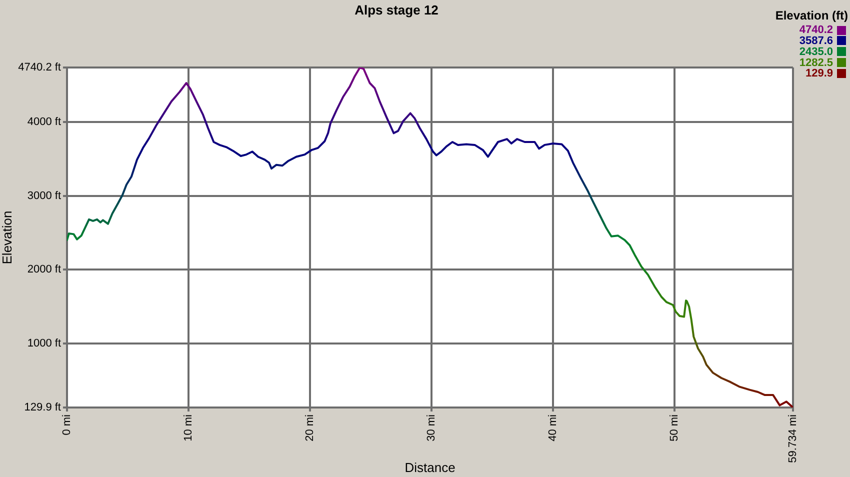 The image size is (850, 477). Describe the element at coordinates (816, 40) in the screenshot. I see `color-bar-label: 3587.6` at that location.